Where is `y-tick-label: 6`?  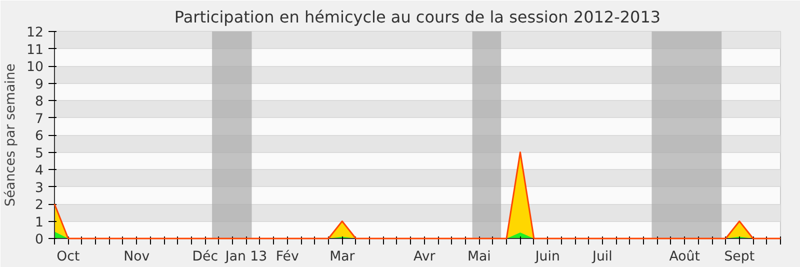
y-tick-label: 6 is located at coordinates (39, 136).